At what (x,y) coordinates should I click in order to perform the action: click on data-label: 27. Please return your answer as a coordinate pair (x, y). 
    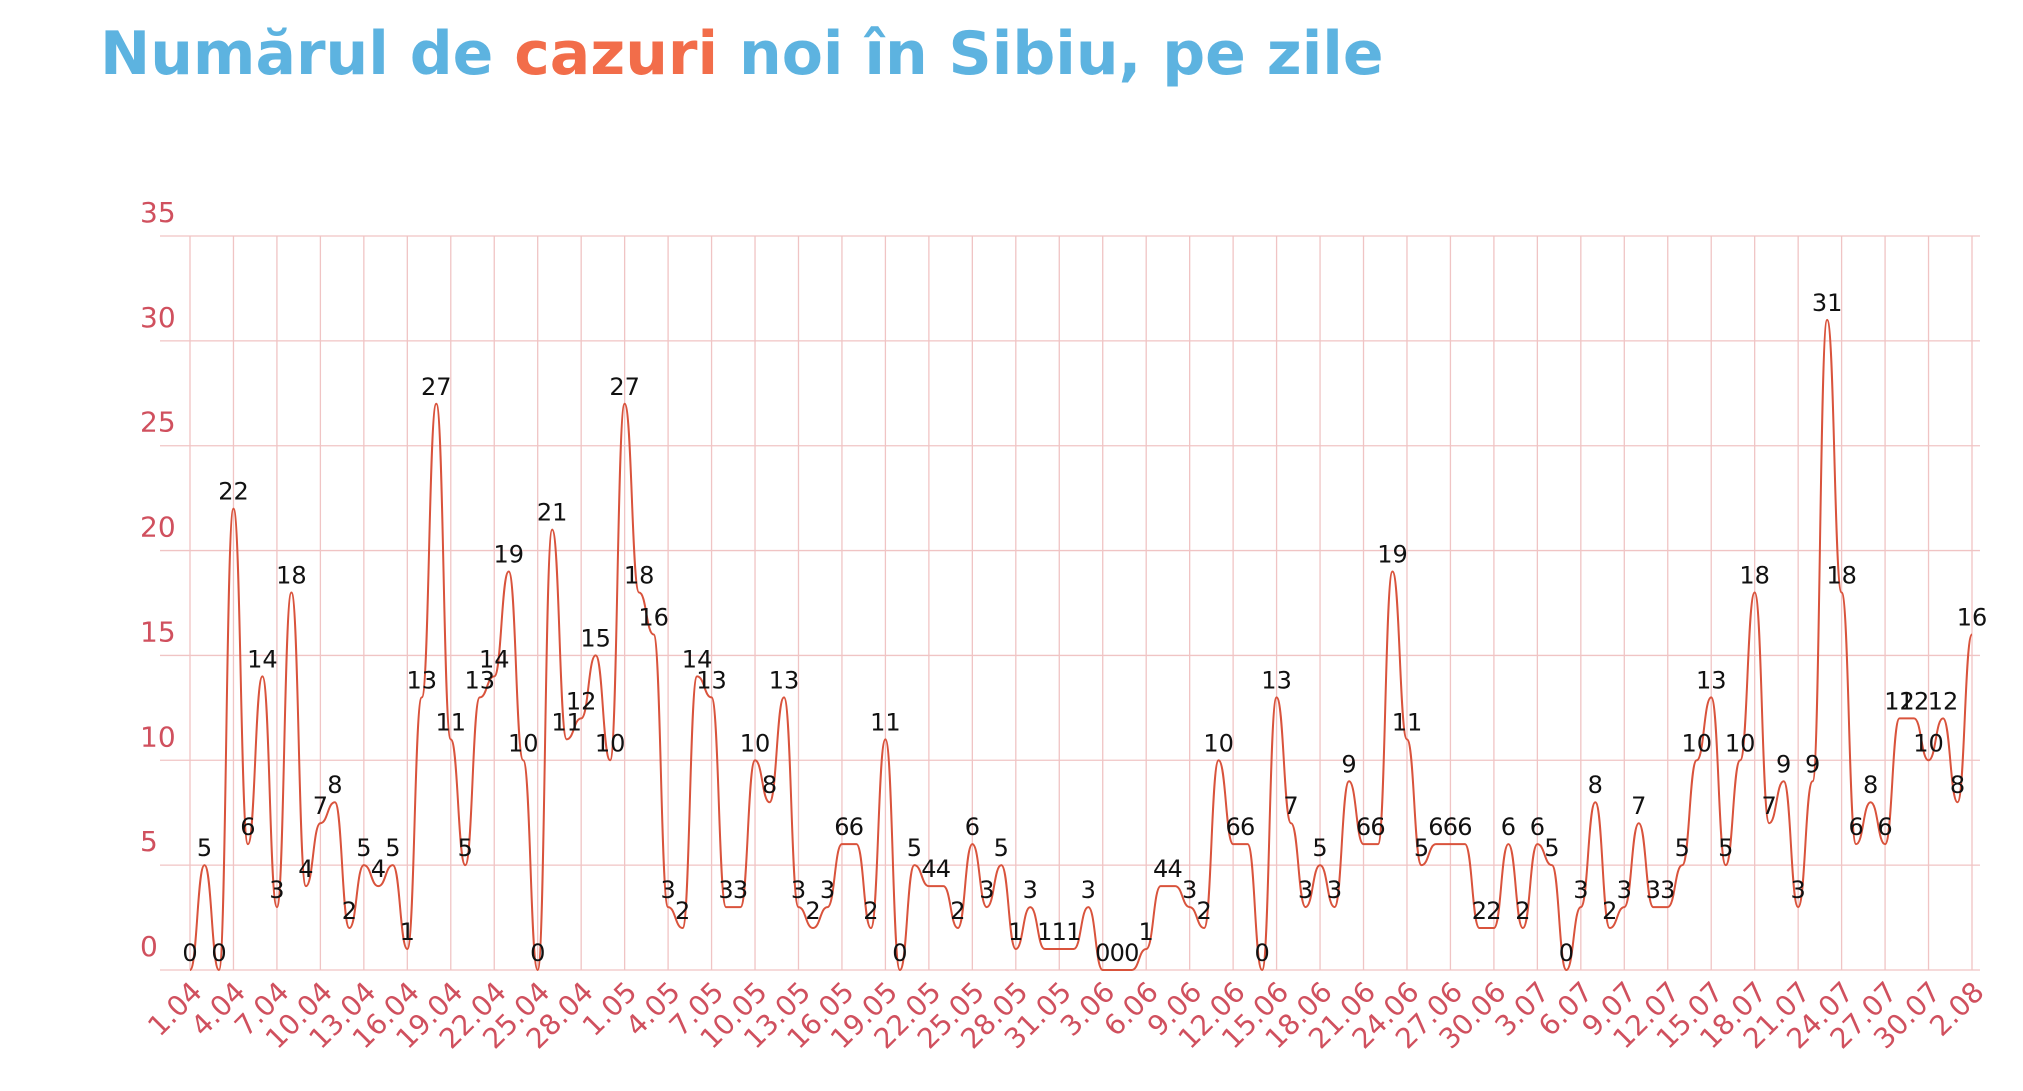
    Looking at the image, I should click on (624, 387).